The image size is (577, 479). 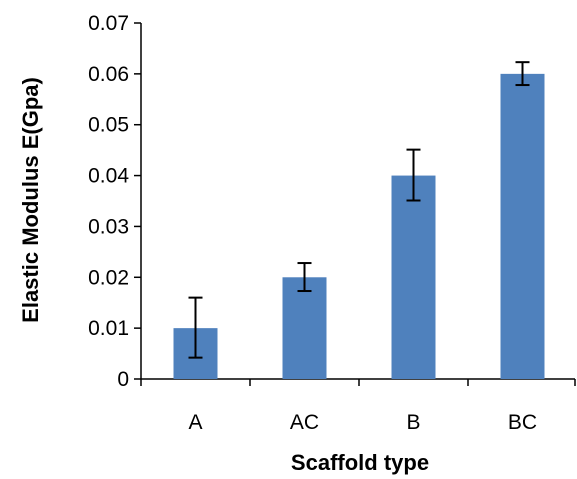 What do you see at coordinates (522, 226) in the screenshot?
I see `bar-bc` at bounding box center [522, 226].